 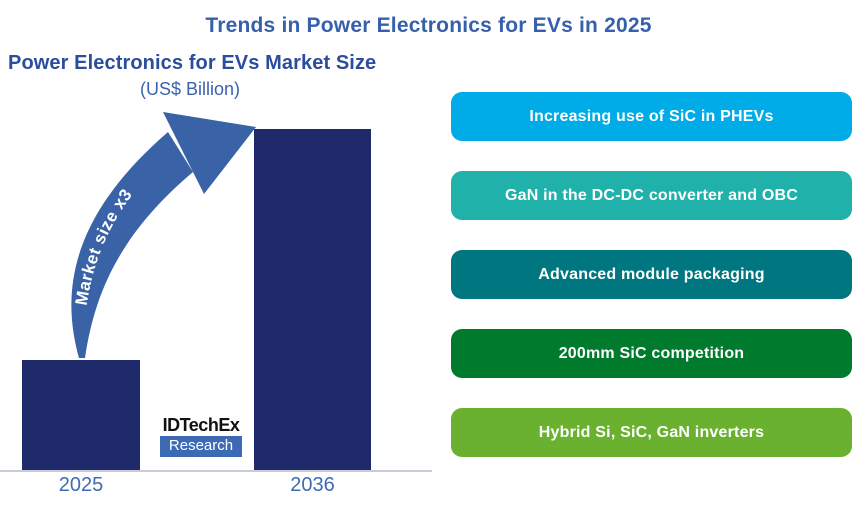 I want to click on bar-2036, so click(x=312, y=299).